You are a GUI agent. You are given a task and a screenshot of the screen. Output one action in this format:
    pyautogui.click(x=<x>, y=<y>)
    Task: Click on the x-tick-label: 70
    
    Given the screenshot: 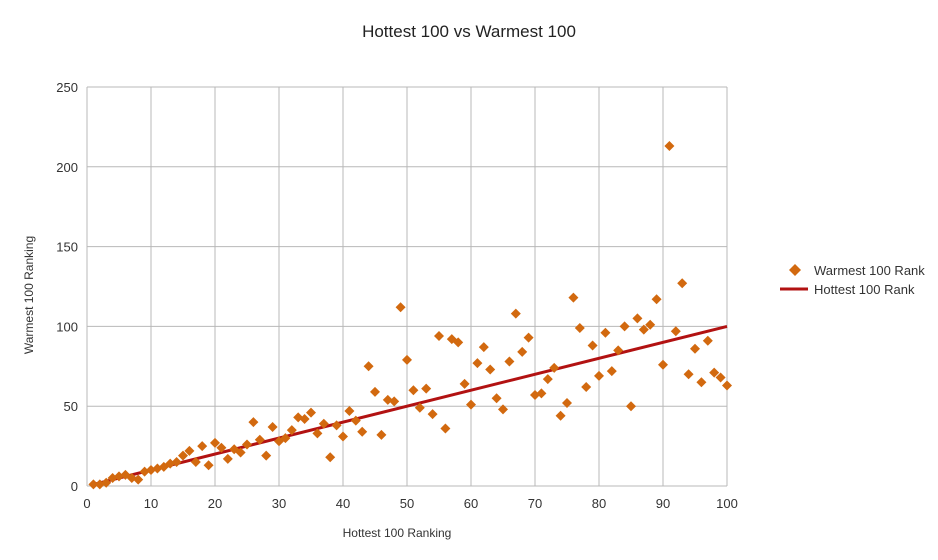 What is the action you would take?
    pyautogui.click(x=535, y=503)
    